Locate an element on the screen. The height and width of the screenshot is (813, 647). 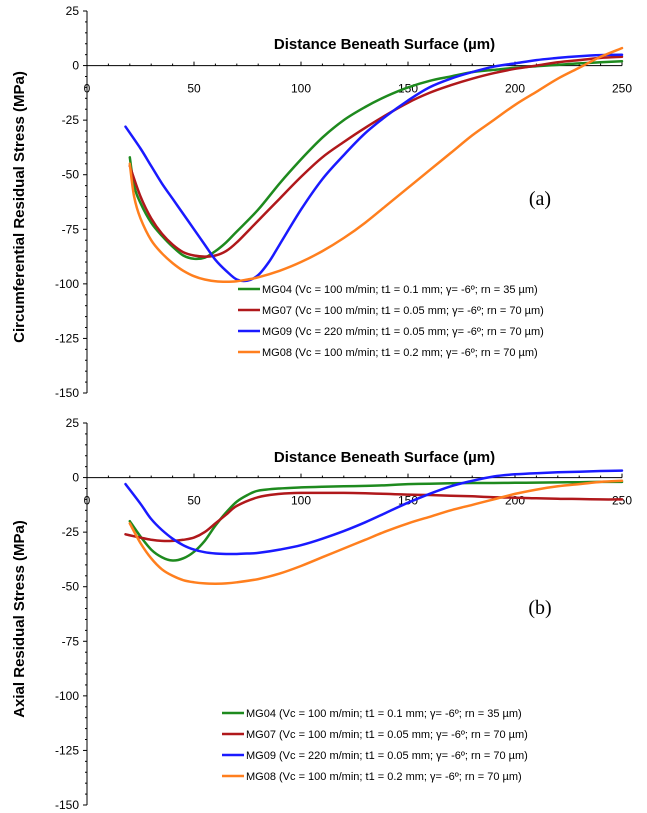
series-line-mg04 is located at coordinates (376, 521).